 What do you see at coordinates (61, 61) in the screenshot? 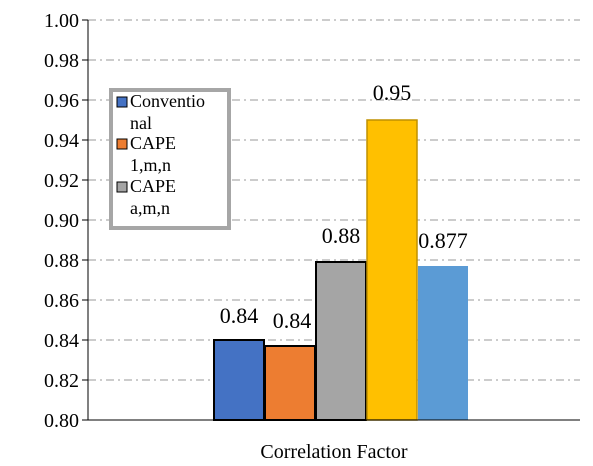
I see `y-tick-label: 0.98` at bounding box center [61, 61].